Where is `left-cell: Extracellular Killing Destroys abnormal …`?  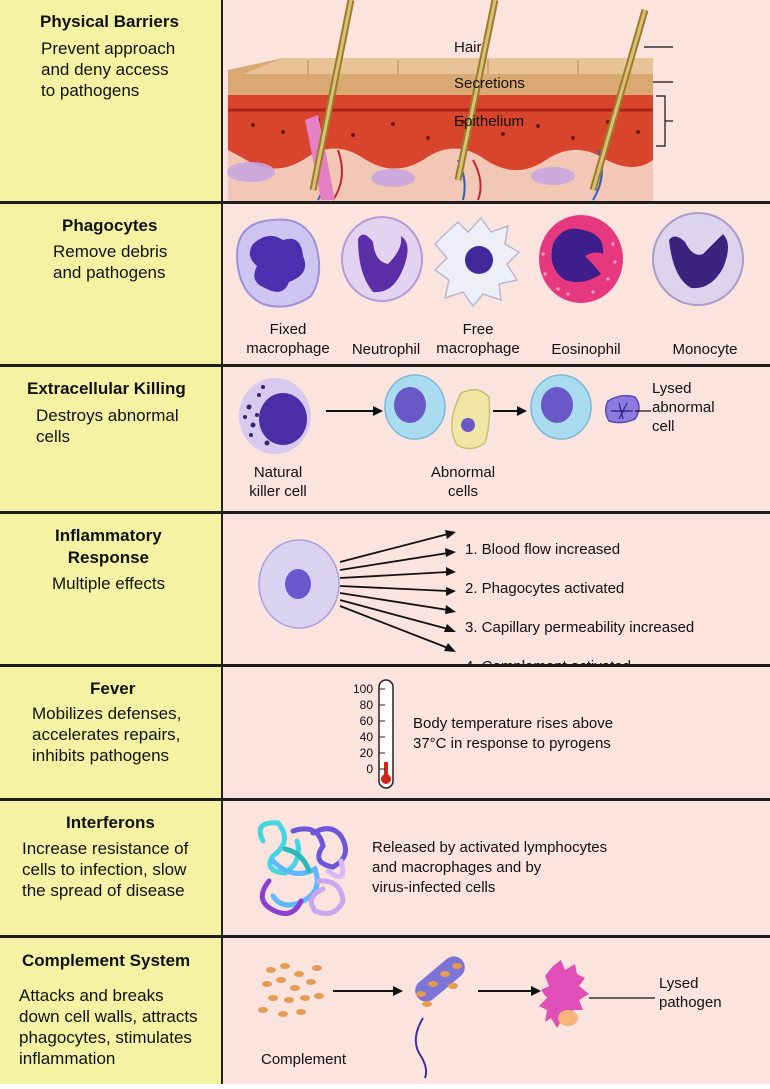 left-cell: Extracellular Killing Destroys abnormal … is located at coordinates (111, 439).